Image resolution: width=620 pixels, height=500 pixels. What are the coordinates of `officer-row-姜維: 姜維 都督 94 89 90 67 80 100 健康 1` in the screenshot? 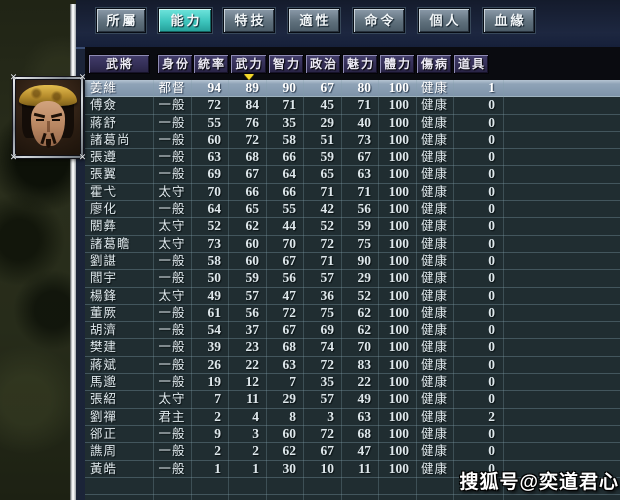 It's located at (352, 89).